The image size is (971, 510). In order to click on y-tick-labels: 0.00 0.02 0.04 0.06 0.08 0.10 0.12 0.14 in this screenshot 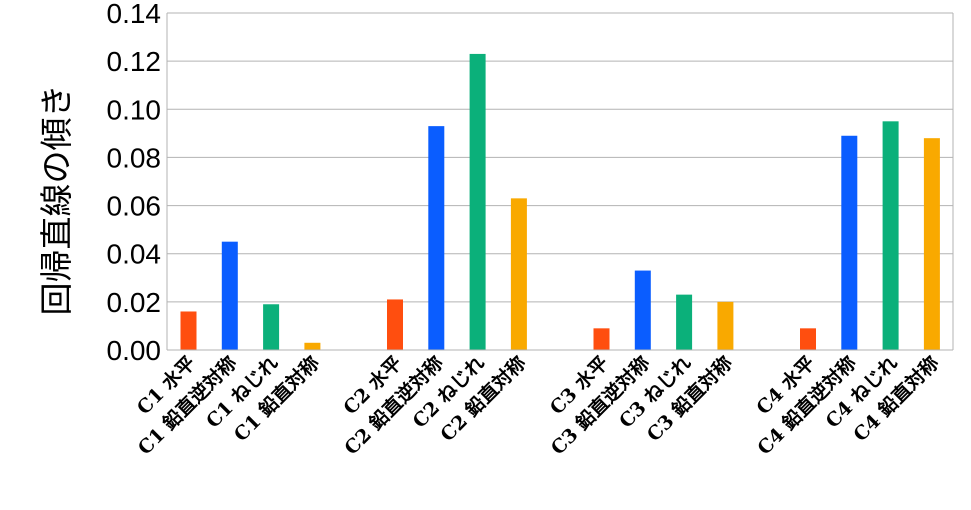, I will do `click(134, 183)`.